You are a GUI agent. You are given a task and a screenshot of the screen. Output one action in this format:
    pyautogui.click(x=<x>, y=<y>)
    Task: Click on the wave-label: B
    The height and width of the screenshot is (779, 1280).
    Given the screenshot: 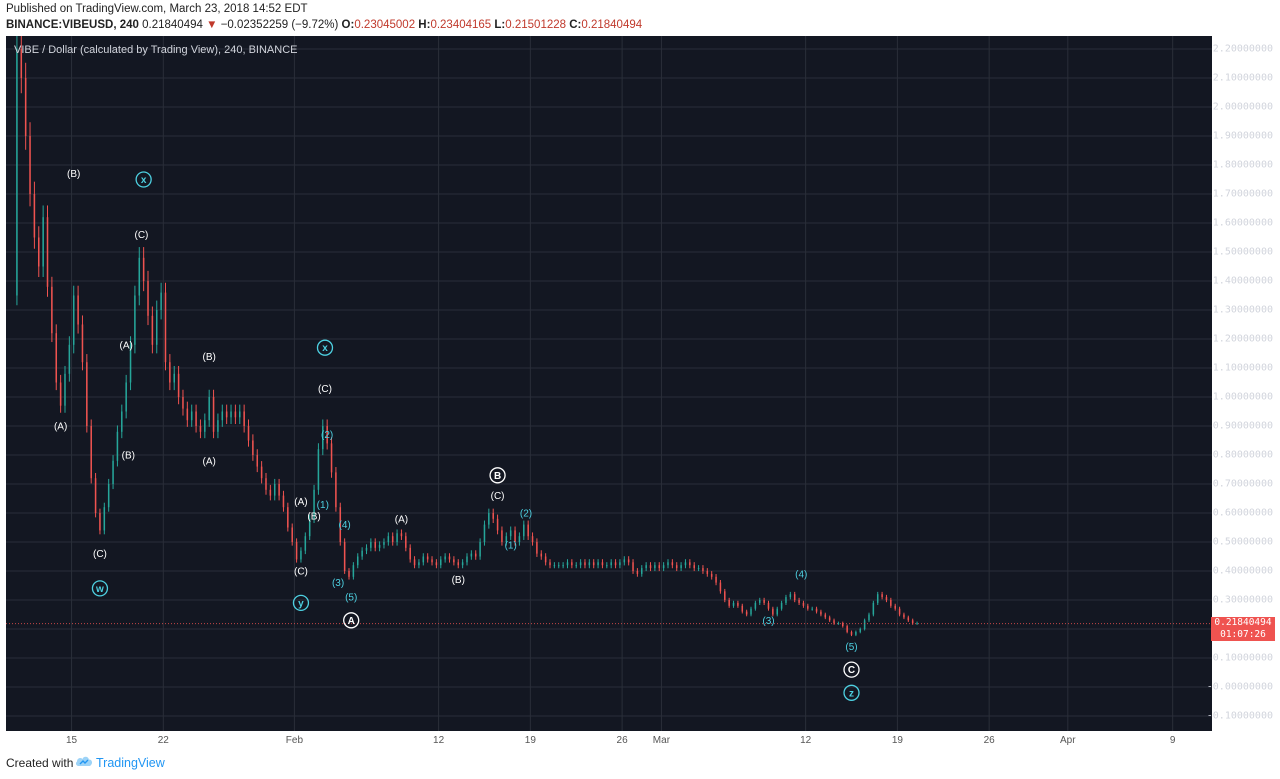 What is the action you would take?
    pyautogui.click(x=497, y=476)
    